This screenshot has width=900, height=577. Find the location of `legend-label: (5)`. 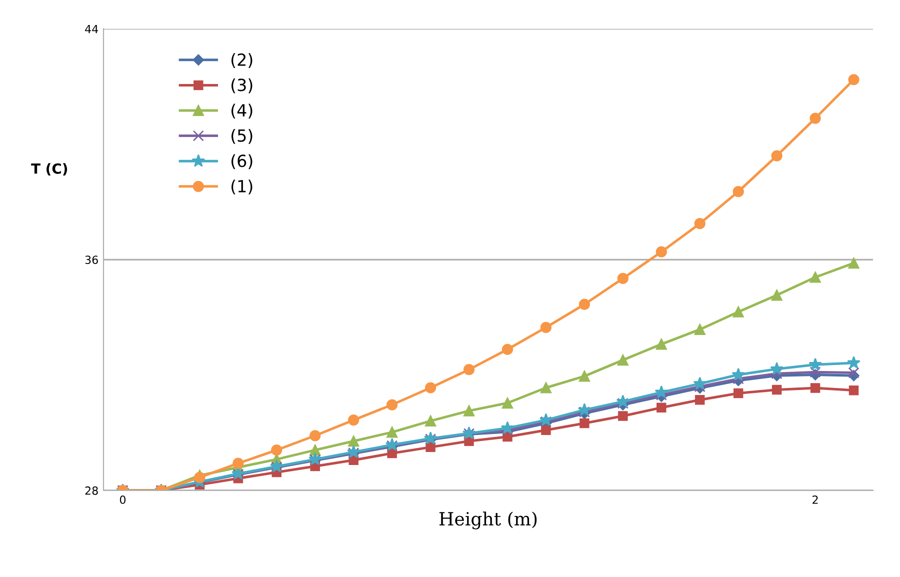

legend-label: (5) is located at coordinates (241, 136).